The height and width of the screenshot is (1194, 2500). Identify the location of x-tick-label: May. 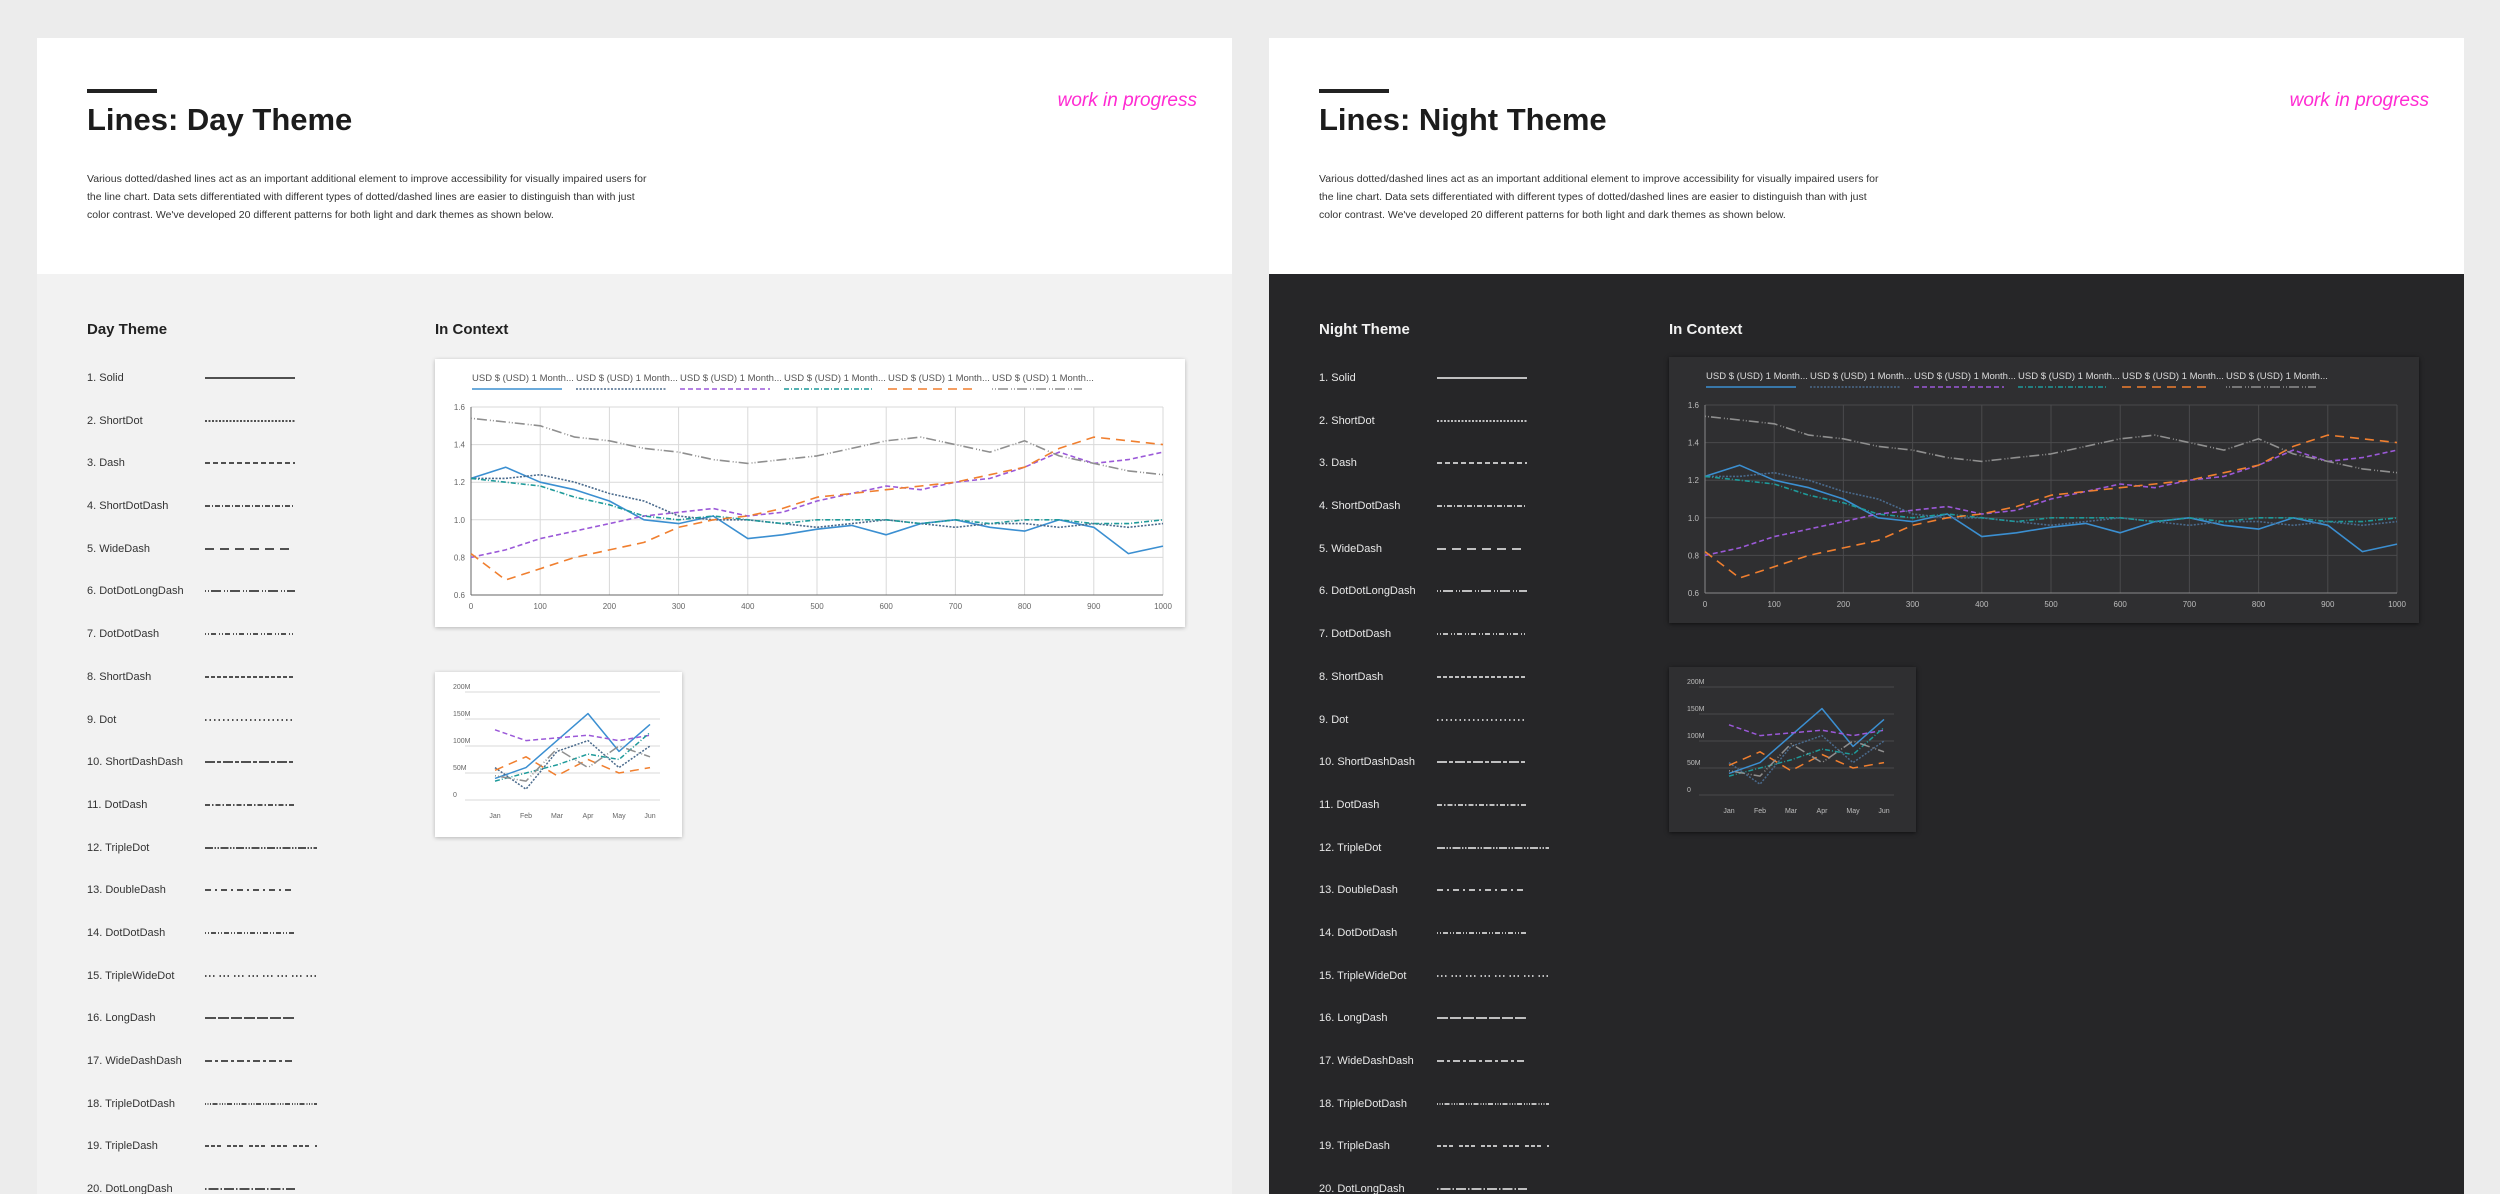
(1853, 811).